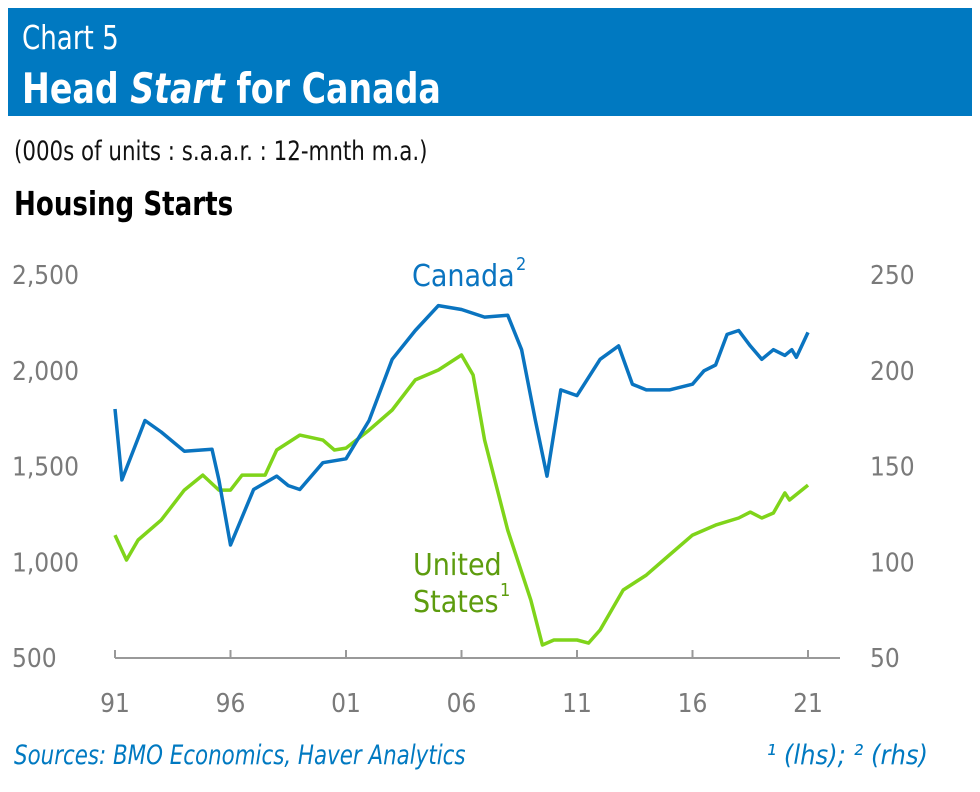 This screenshot has width=980, height=792. I want to click on x-tick-label: 91, so click(115, 704).